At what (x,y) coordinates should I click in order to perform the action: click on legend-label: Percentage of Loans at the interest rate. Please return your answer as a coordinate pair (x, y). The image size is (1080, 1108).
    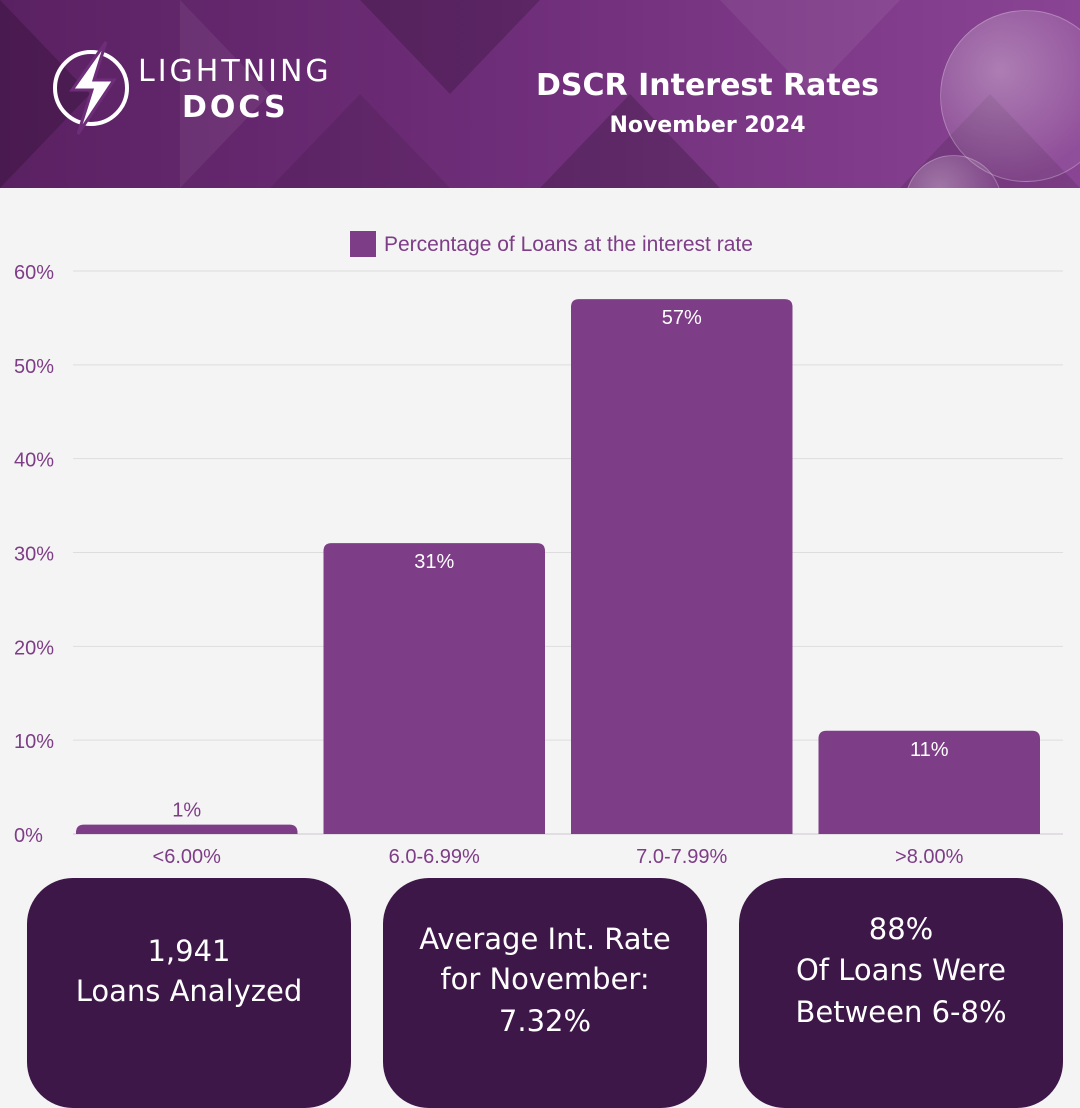
    Looking at the image, I should click on (568, 244).